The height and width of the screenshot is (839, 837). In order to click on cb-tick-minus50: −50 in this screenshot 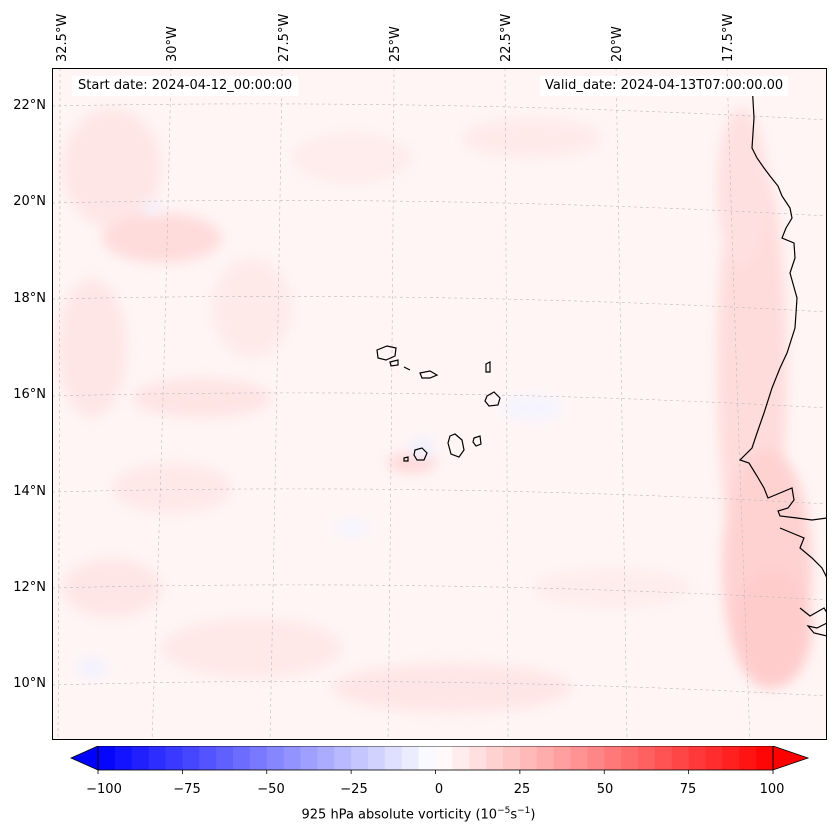, I will do `click(271, 789)`.